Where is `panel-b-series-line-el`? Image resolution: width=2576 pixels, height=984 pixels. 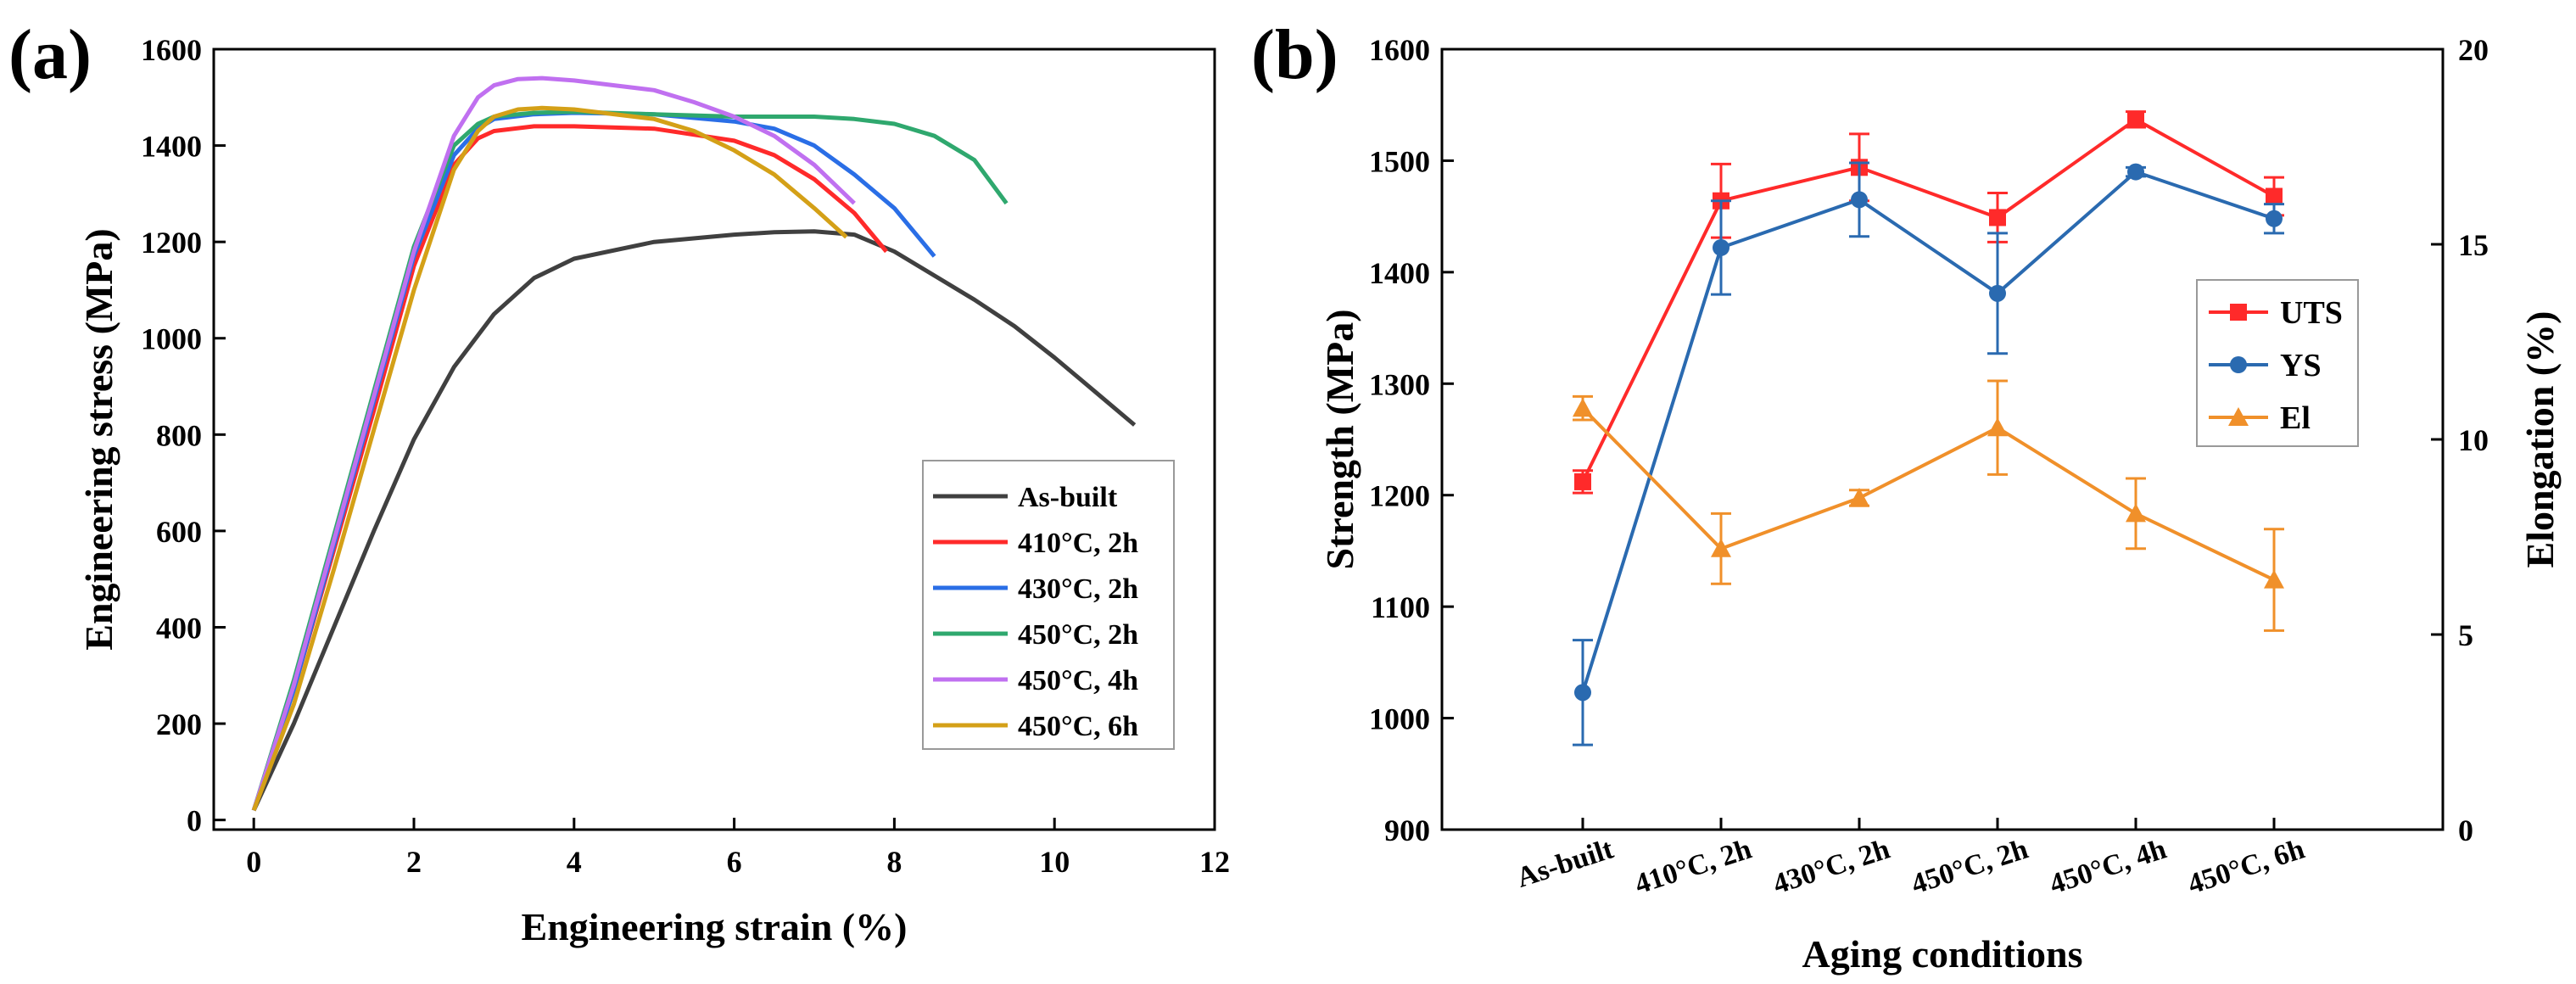 panel-b-series-line-el is located at coordinates (1928, 494).